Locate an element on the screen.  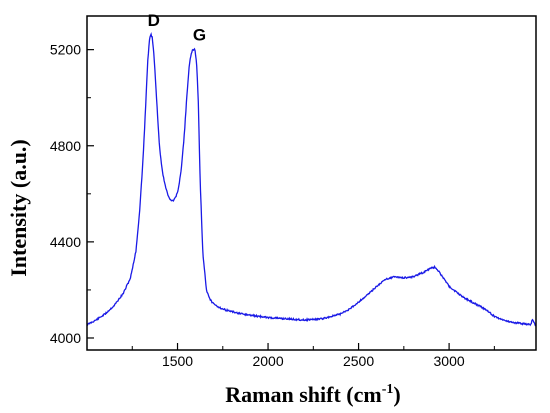
y-tick-label: 5200 is located at coordinates (65, 50).